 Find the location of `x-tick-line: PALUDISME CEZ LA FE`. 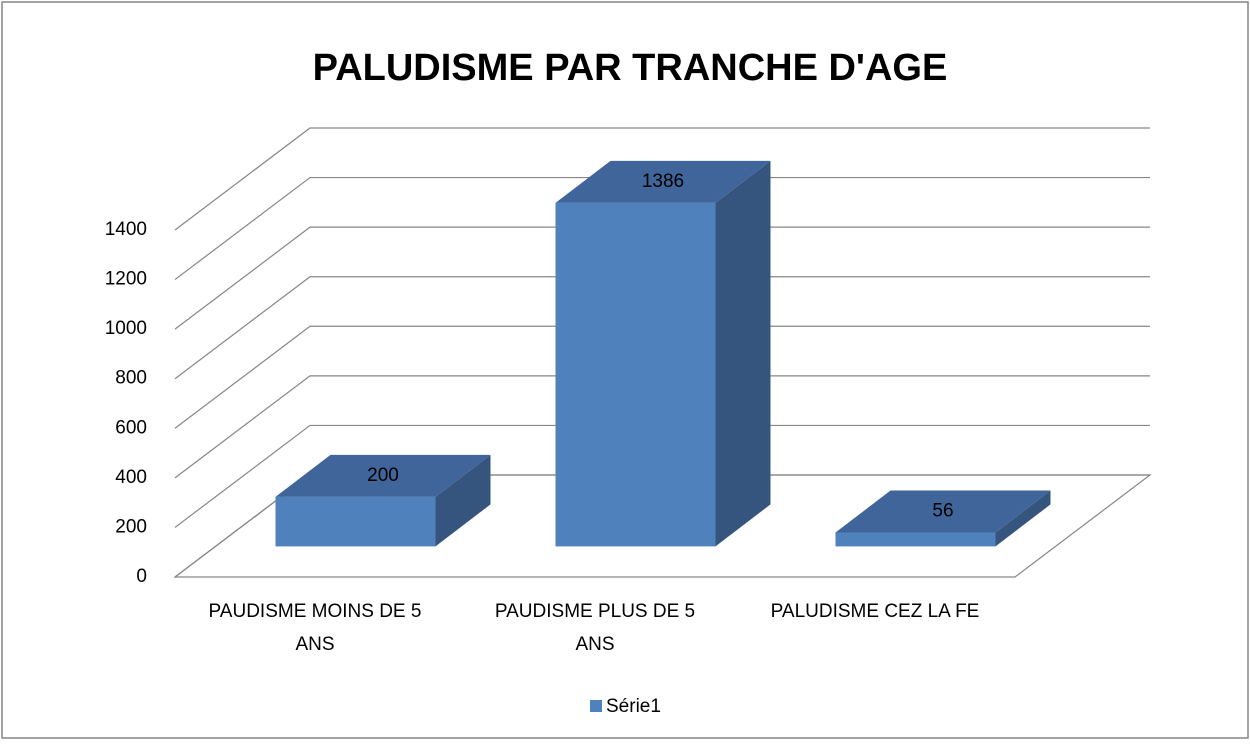

x-tick-line: PALUDISME CEZ LA FE is located at coordinates (875, 611).